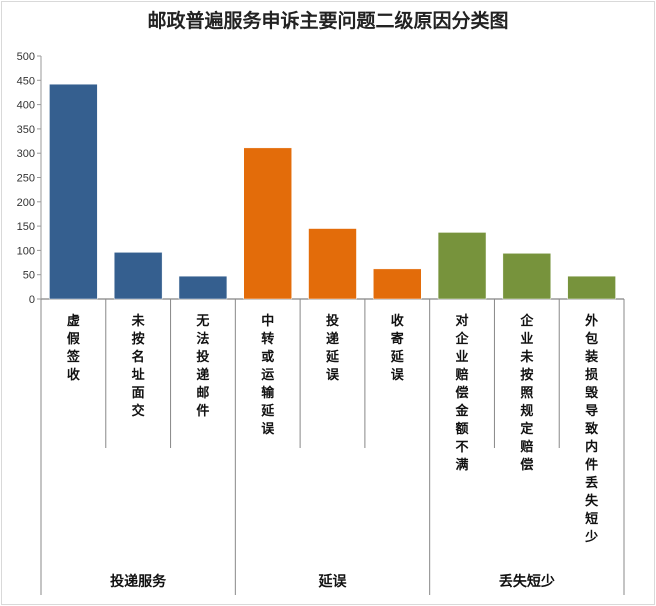 The height and width of the screenshot is (606, 656). I want to click on y-tick-label: 100, so click(26, 251).